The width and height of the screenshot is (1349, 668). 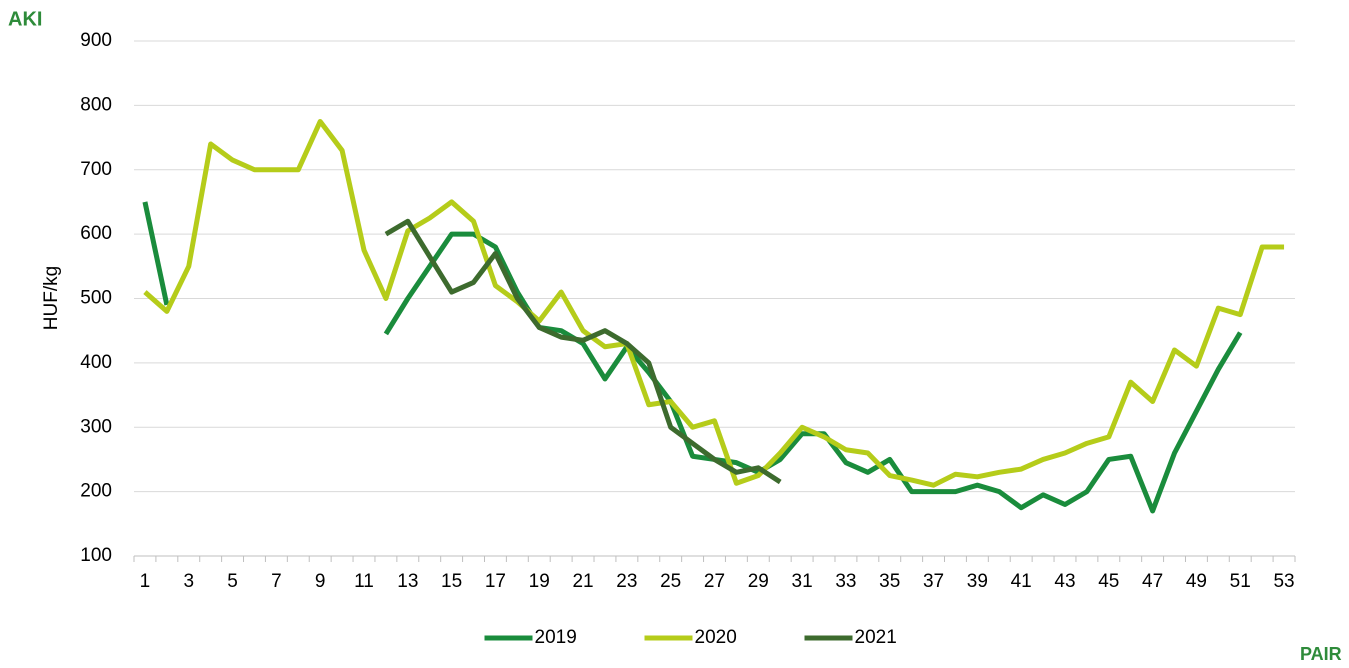 What do you see at coordinates (716, 637) in the screenshot?
I see `legend-label: 2020` at bounding box center [716, 637].